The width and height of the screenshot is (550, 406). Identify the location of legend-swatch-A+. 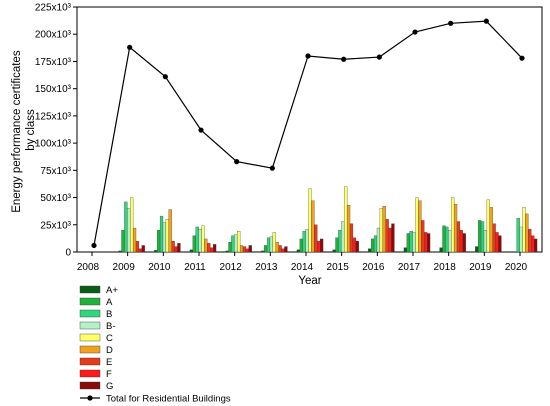
(90, 289).